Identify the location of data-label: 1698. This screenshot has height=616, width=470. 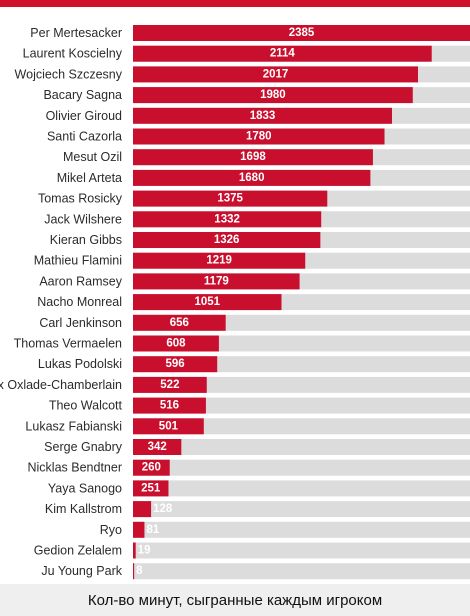
(253, 157).